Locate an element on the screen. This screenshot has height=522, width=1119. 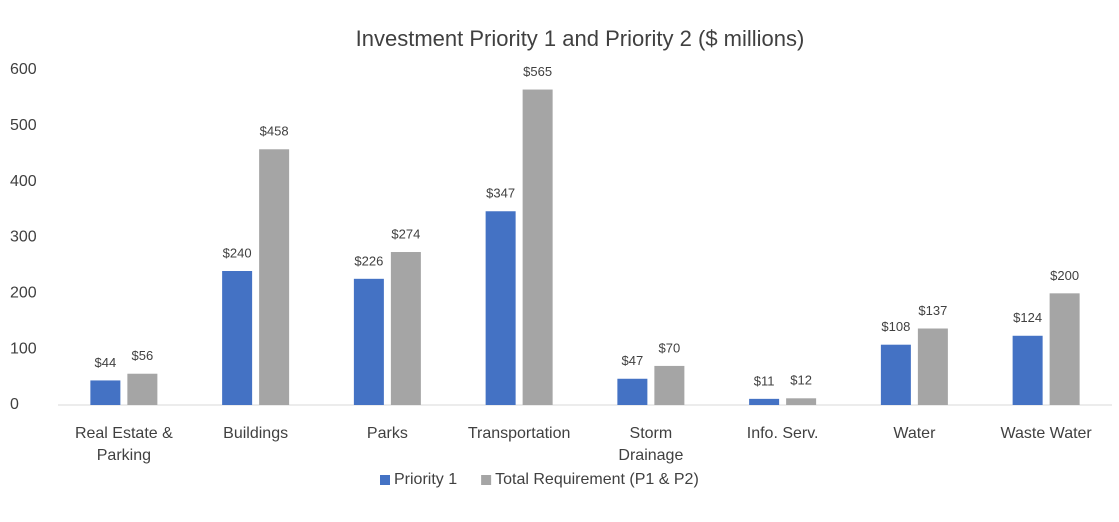
data-label: $137 is located at coordinates (932, 310).